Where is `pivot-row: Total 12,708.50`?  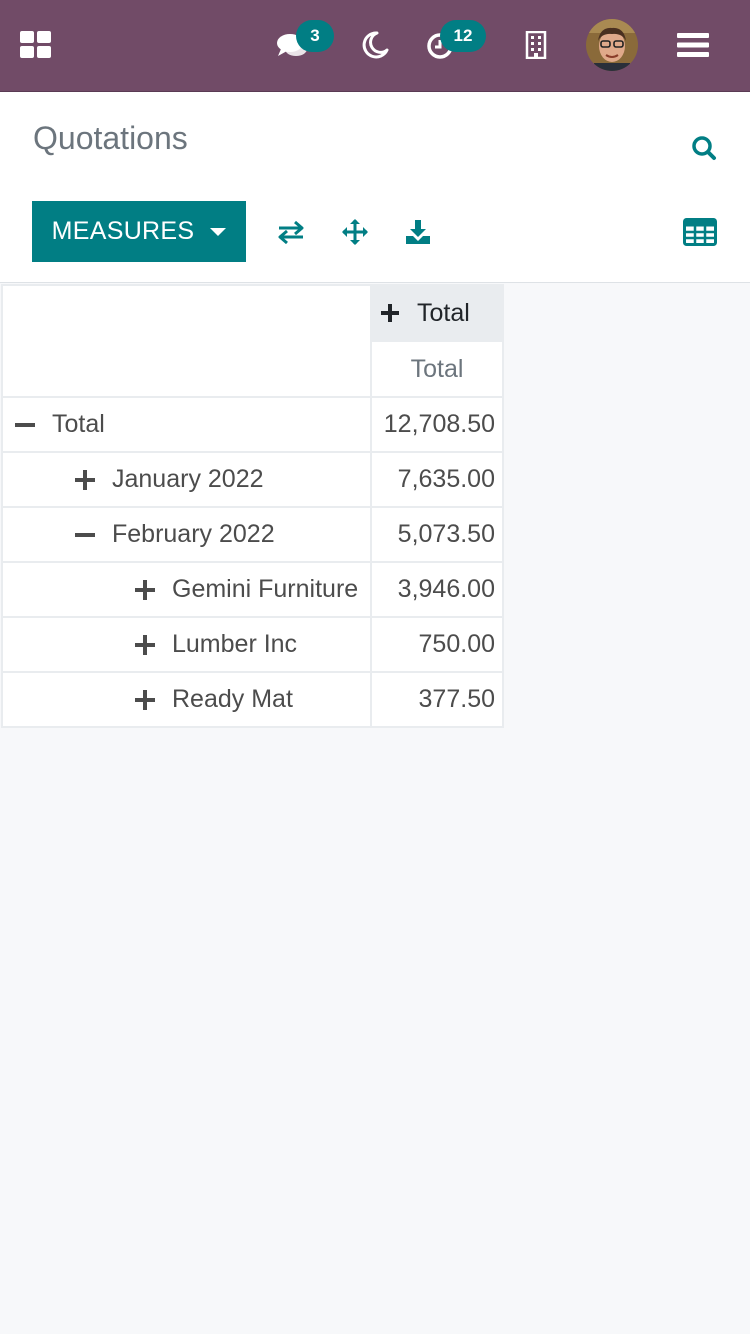
pivot-row: Total 12,708.50 is located at coordinates (252, 424).